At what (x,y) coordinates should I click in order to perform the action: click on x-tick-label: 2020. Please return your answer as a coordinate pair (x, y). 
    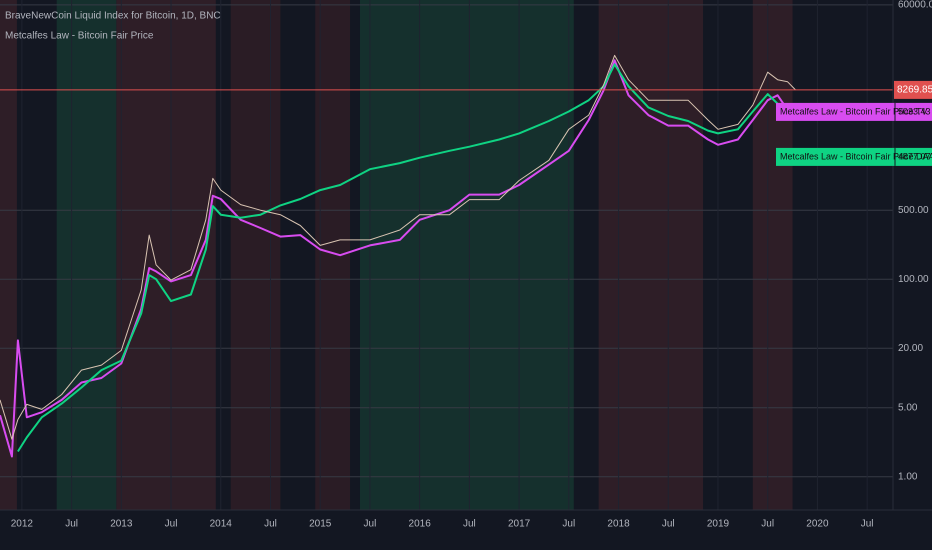
    Looking at the image, I should click on (817, 524).